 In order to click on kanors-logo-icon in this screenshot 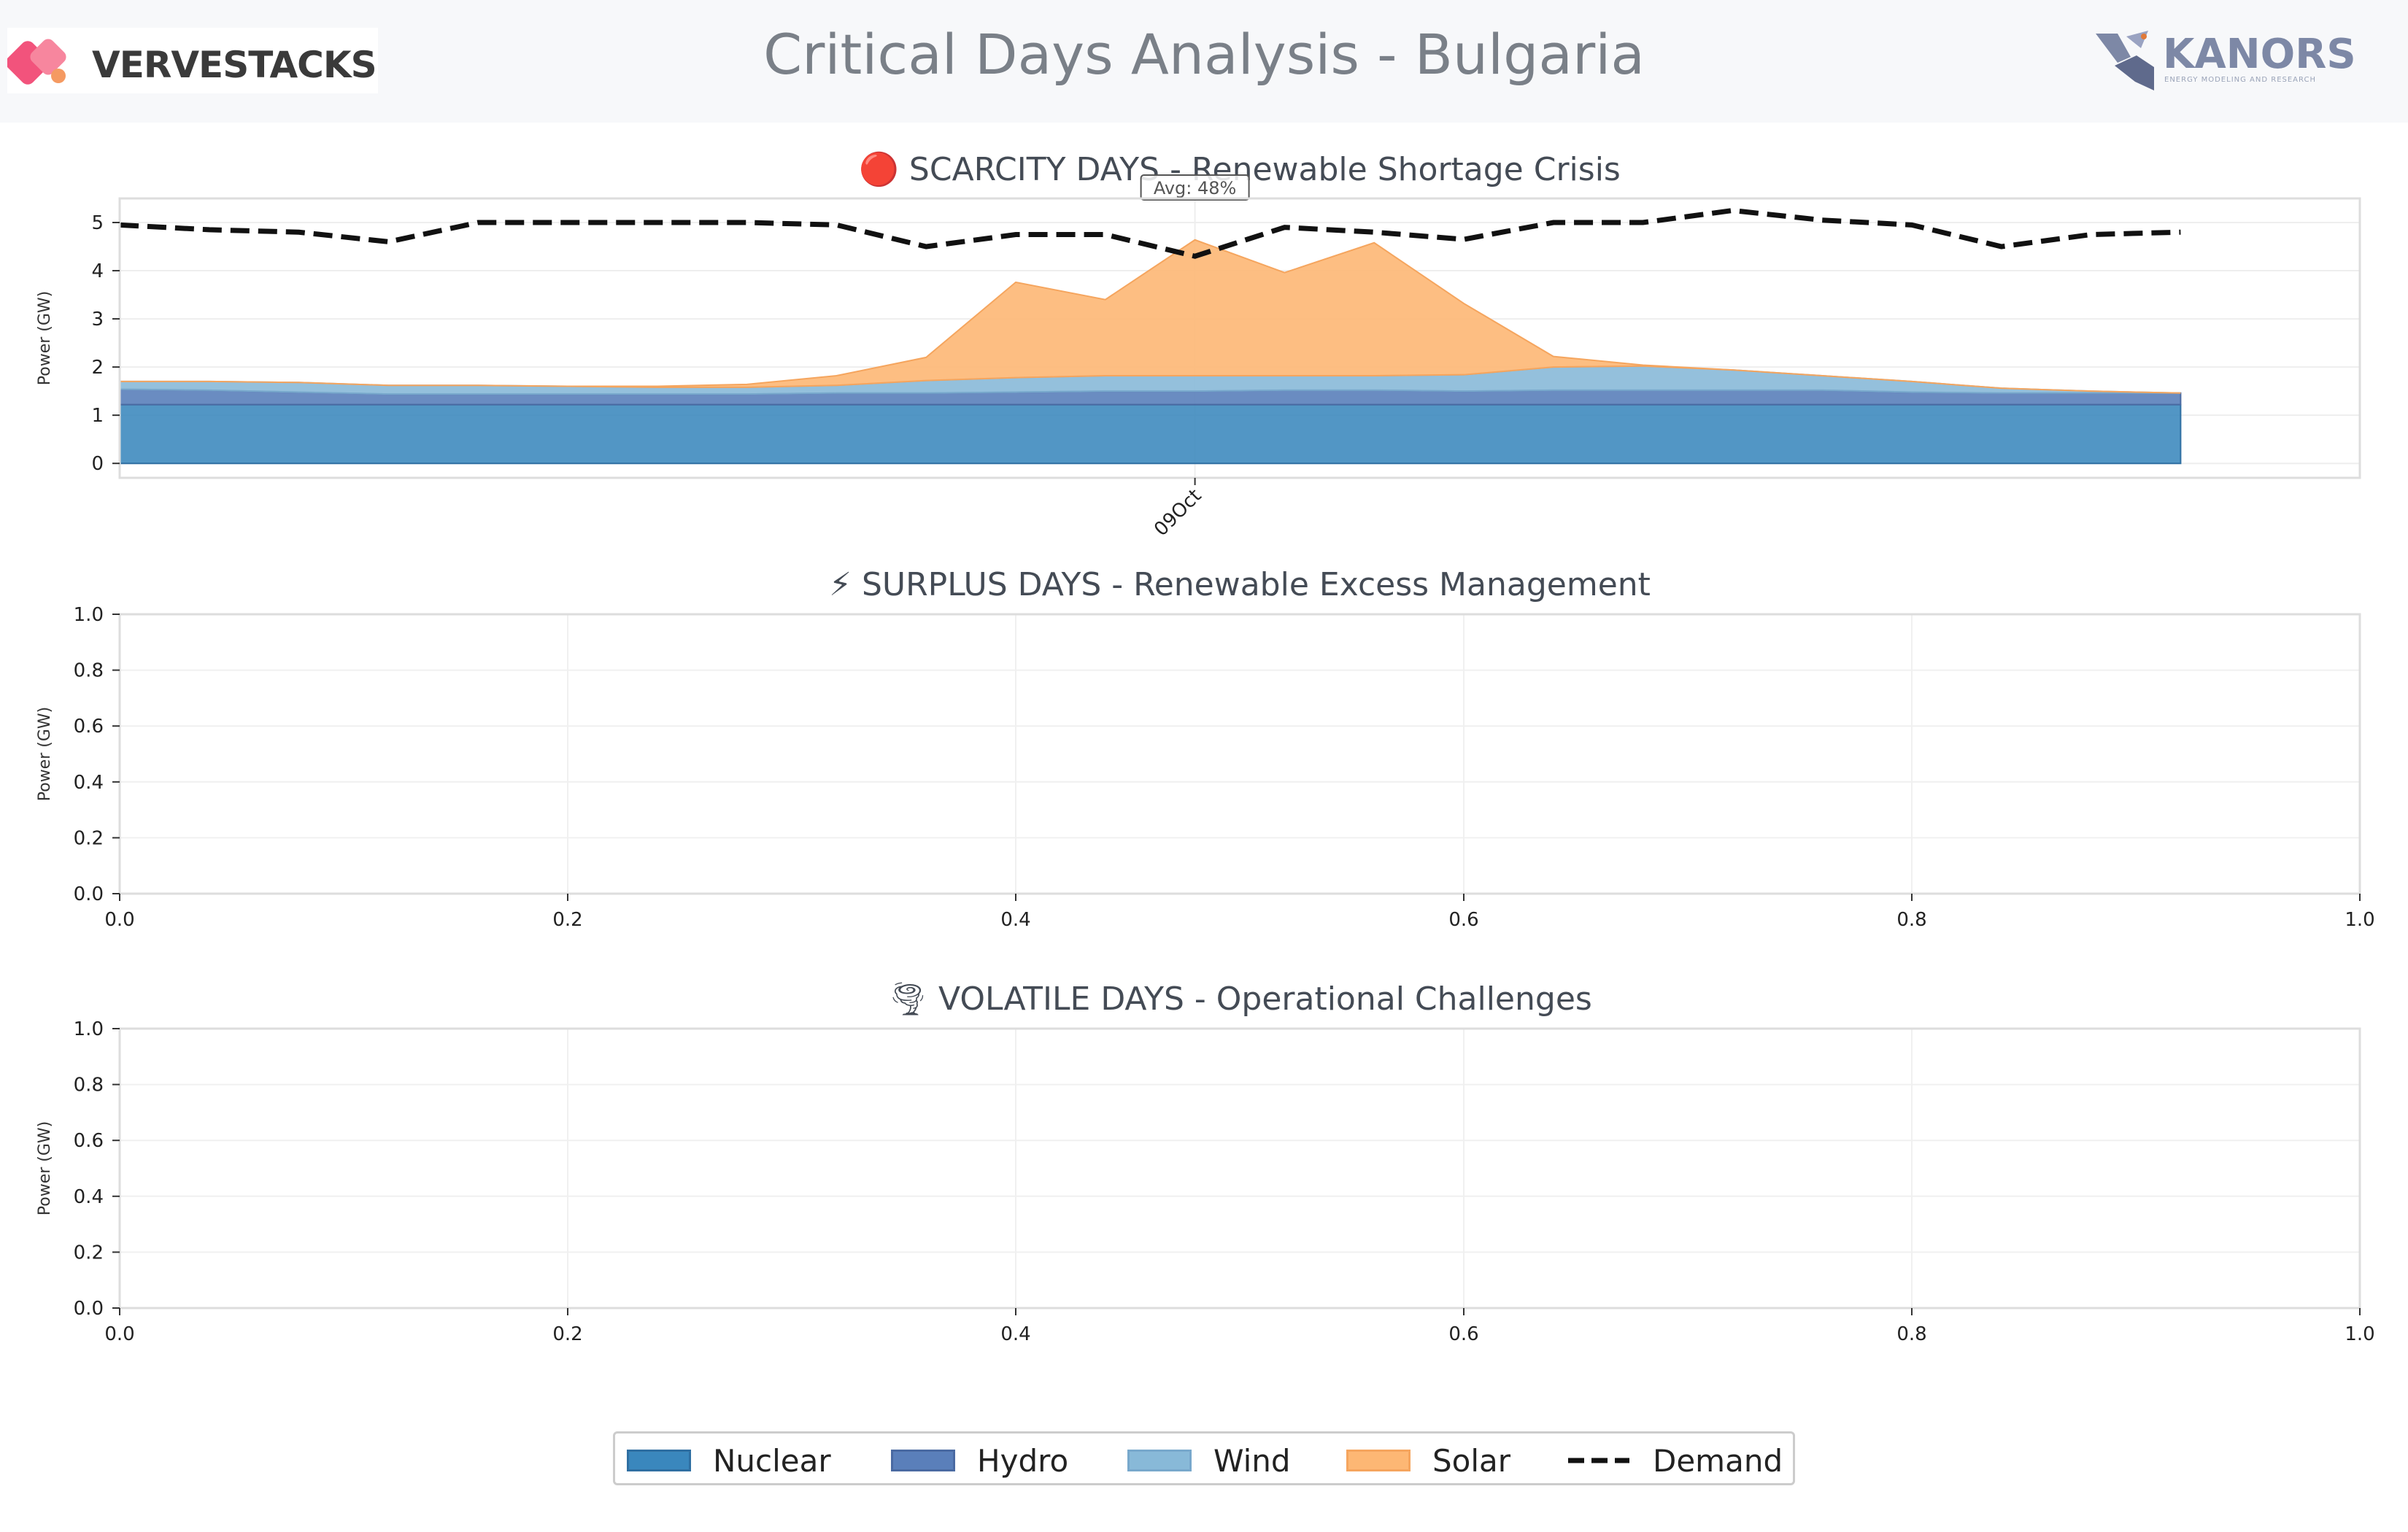, I will do `click(2125, 61)`.